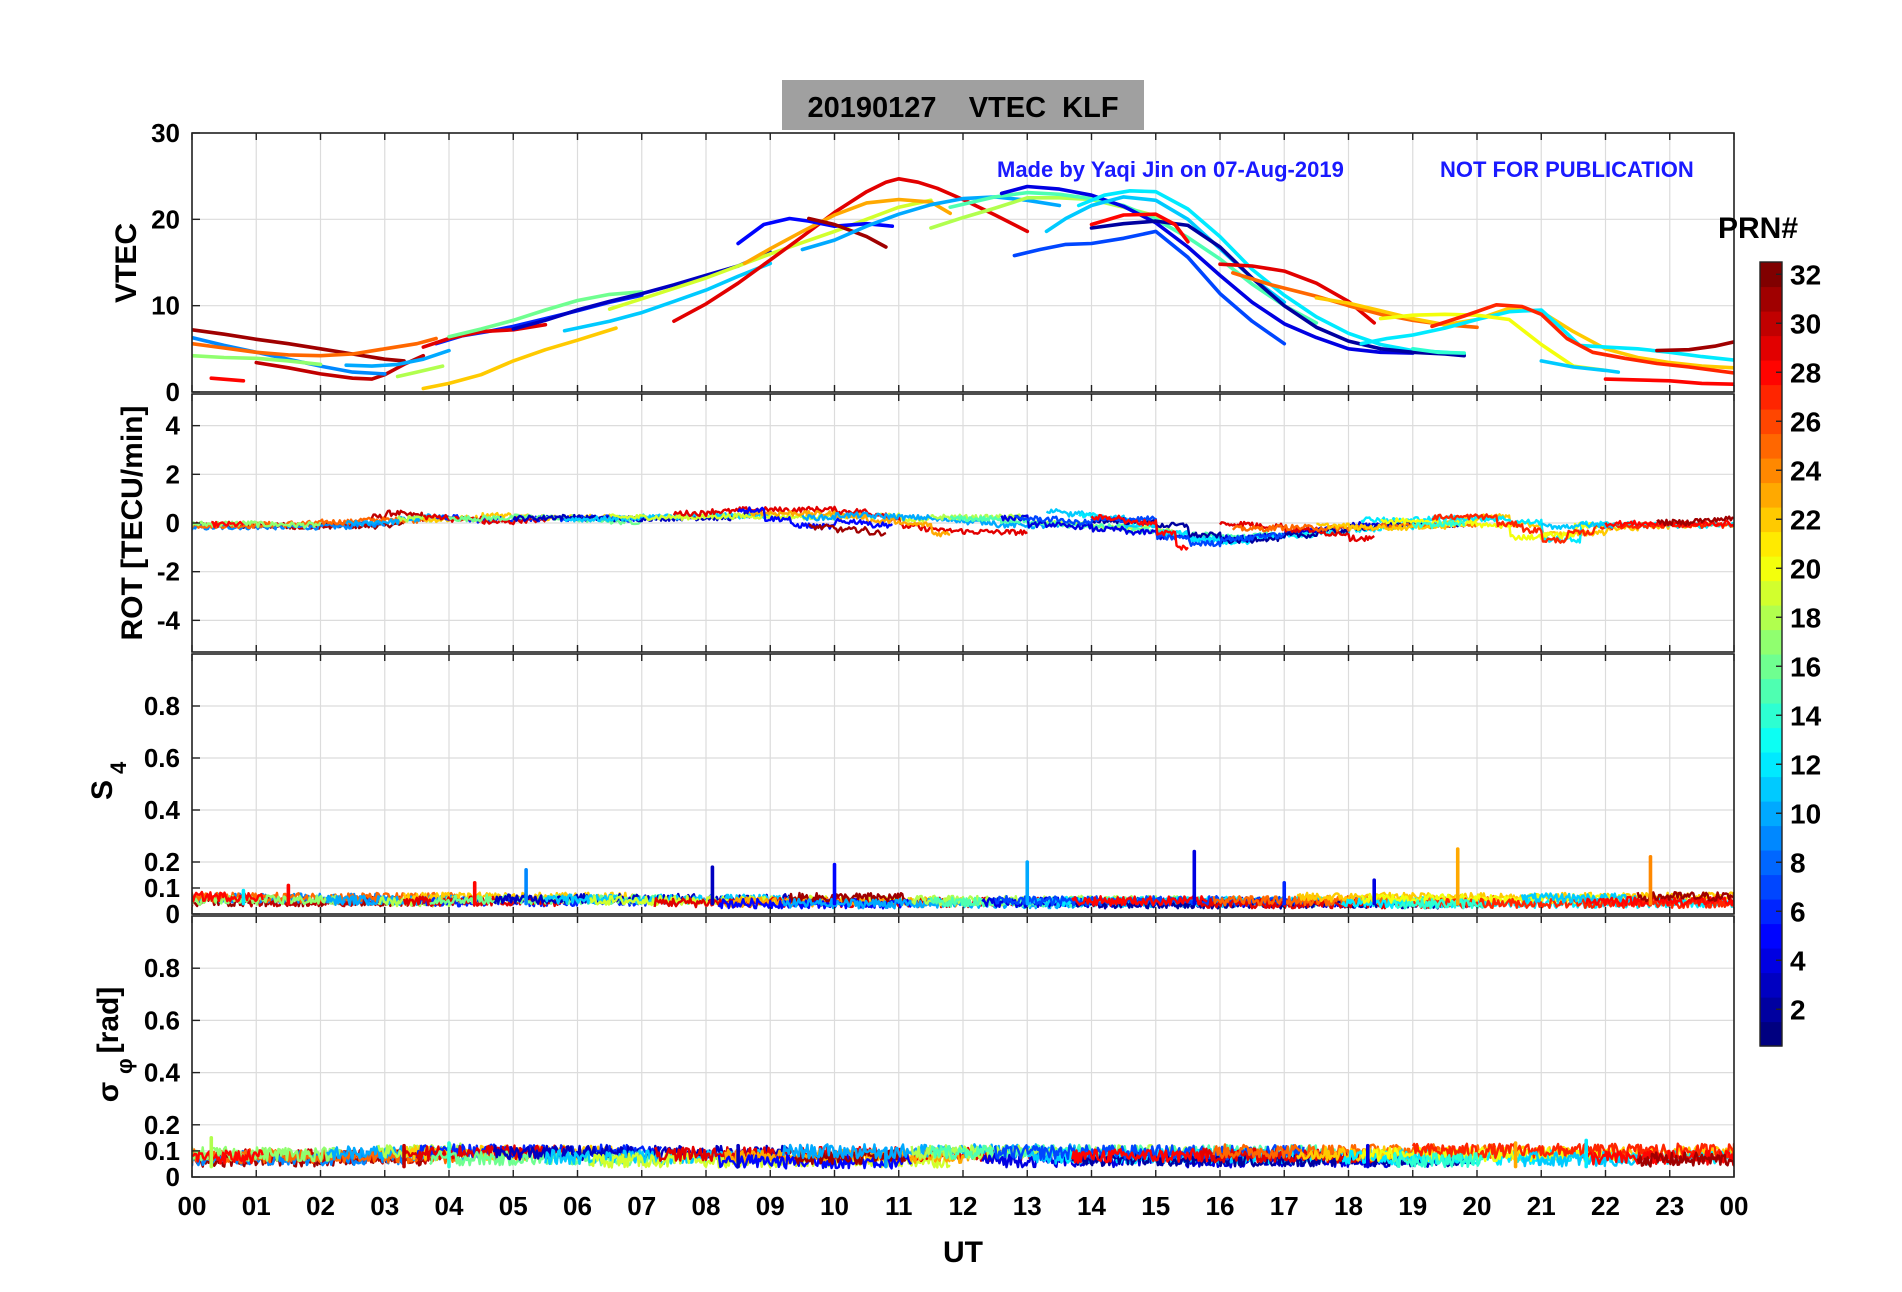  I want to click on colorbar-tick-label-4: 10, so click(1805, 813).